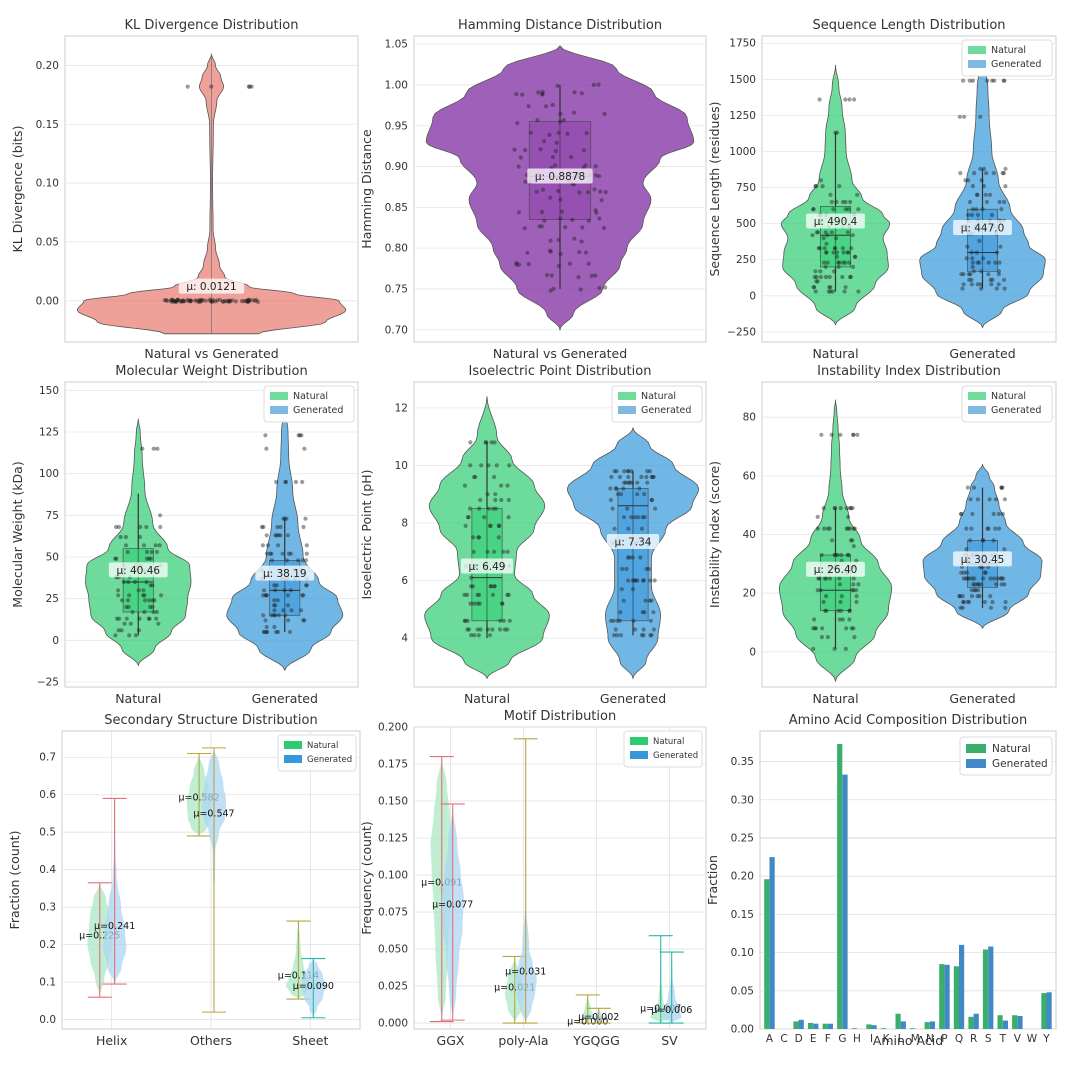 The width and height of the screenshot is (1080, 1082). Describe the element at coordinates (514, 988) in the screenshot. I see `mean-label: μ=0.021` at that location.